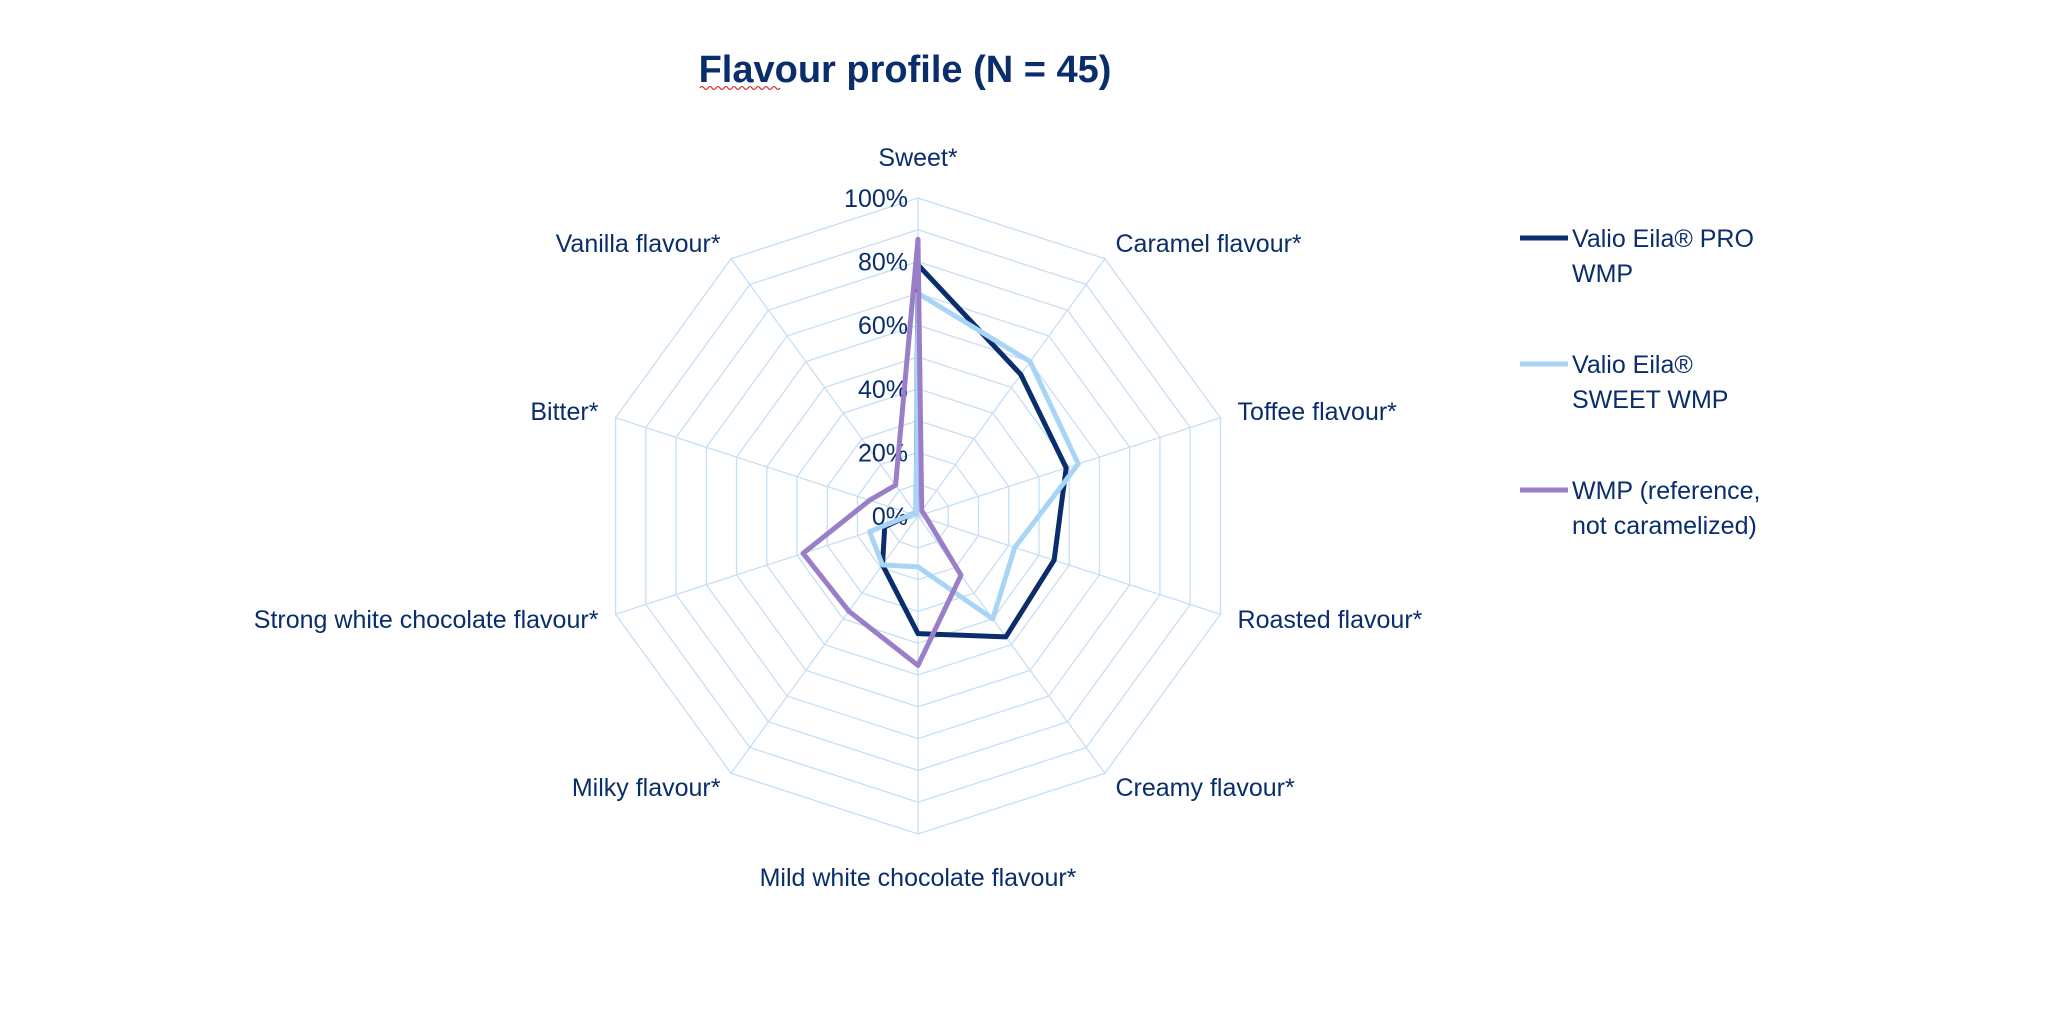 The height and width of the screenshot is (1021, 2048). Describe the element at coordinates (918, 878) in the screenshot. I see `category-label: Mild white chocolate flavour*` at that location.